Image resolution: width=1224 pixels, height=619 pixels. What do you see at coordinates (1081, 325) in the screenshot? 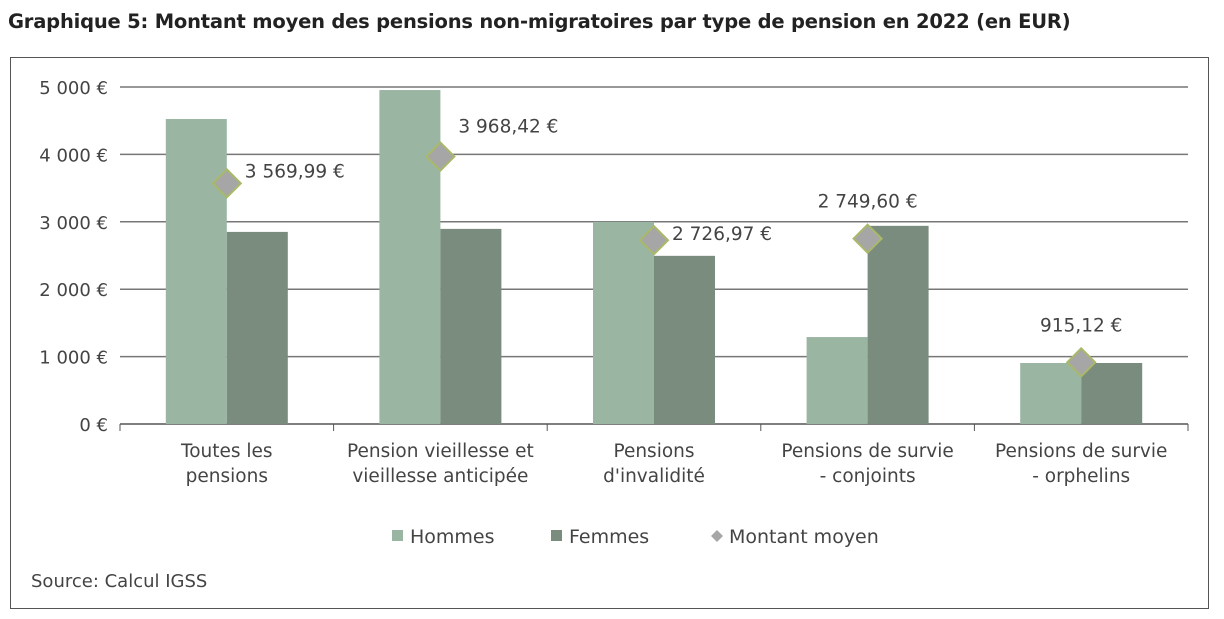
I see `data-label: 915,12 €` at bounding box center [1081, 325].